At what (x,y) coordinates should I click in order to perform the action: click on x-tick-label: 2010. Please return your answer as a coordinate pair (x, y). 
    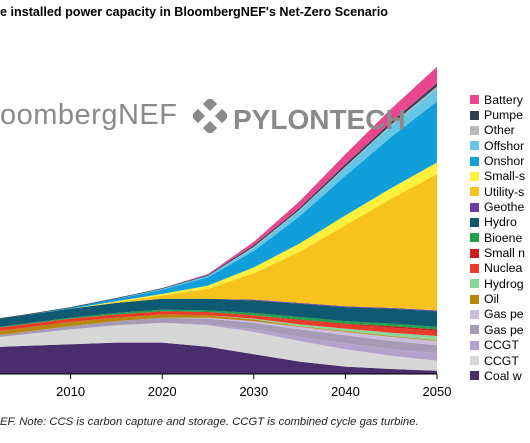
    Looking at the image, I should click on (70, 391).